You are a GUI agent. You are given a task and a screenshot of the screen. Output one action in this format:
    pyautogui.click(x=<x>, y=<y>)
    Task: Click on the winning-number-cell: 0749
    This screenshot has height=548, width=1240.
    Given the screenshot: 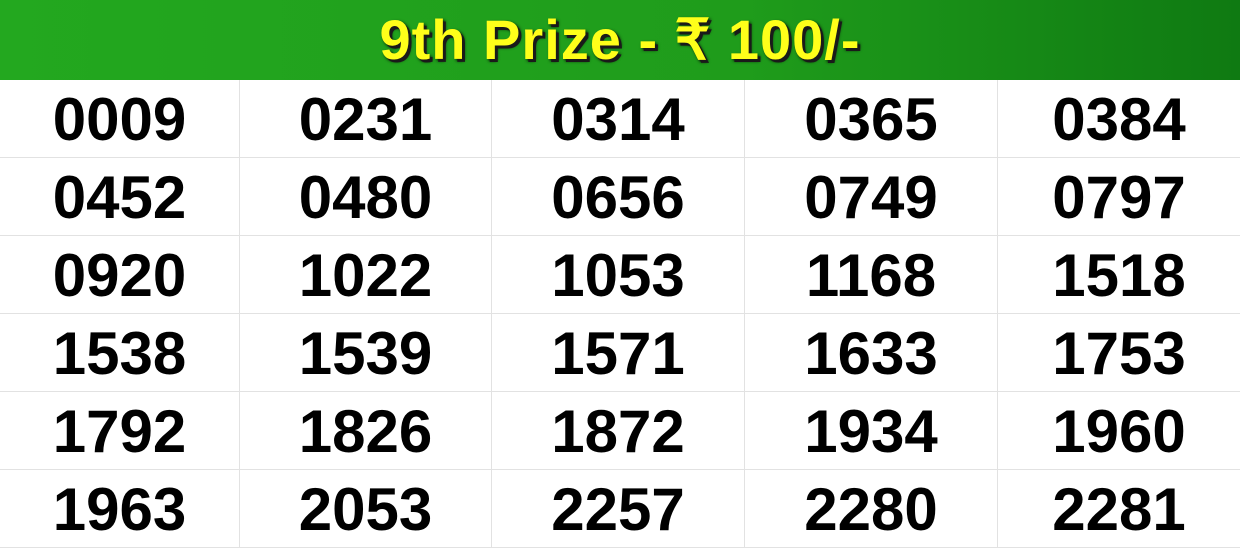 What is the action you would take?
    pyautogui.click(x=871, y=197)
    